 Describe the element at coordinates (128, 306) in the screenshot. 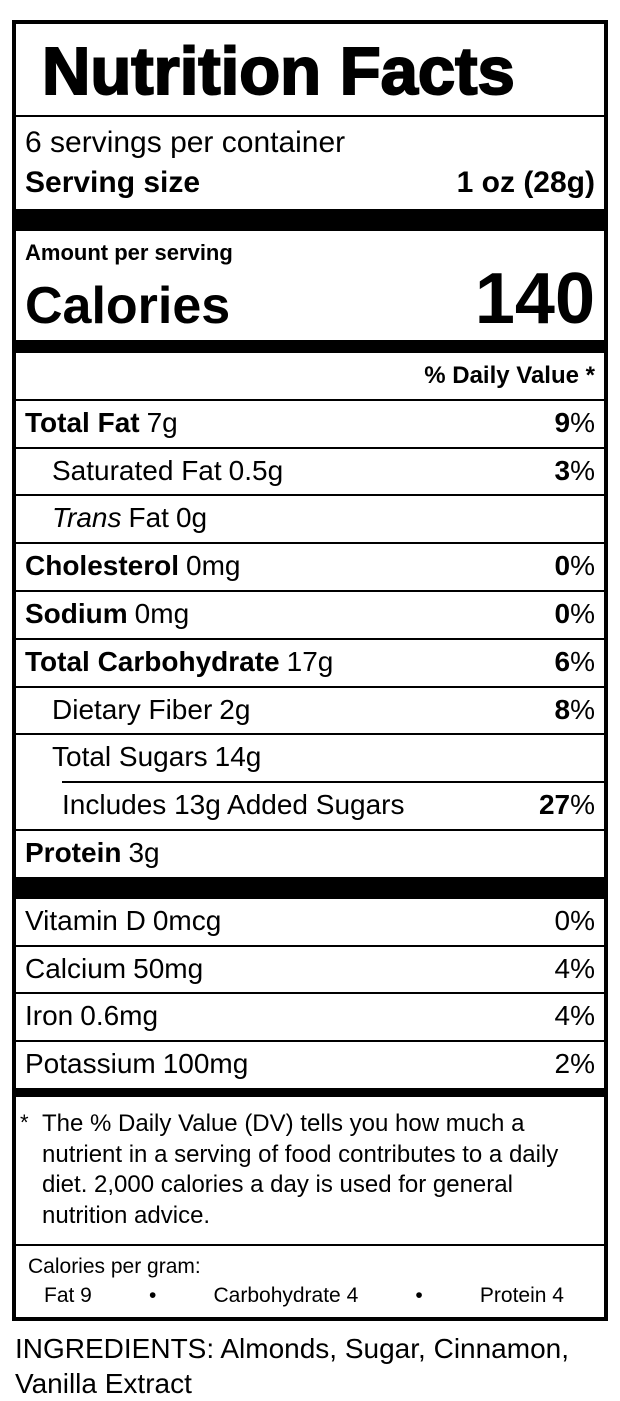

I see `calories-label: Calories` at that location.